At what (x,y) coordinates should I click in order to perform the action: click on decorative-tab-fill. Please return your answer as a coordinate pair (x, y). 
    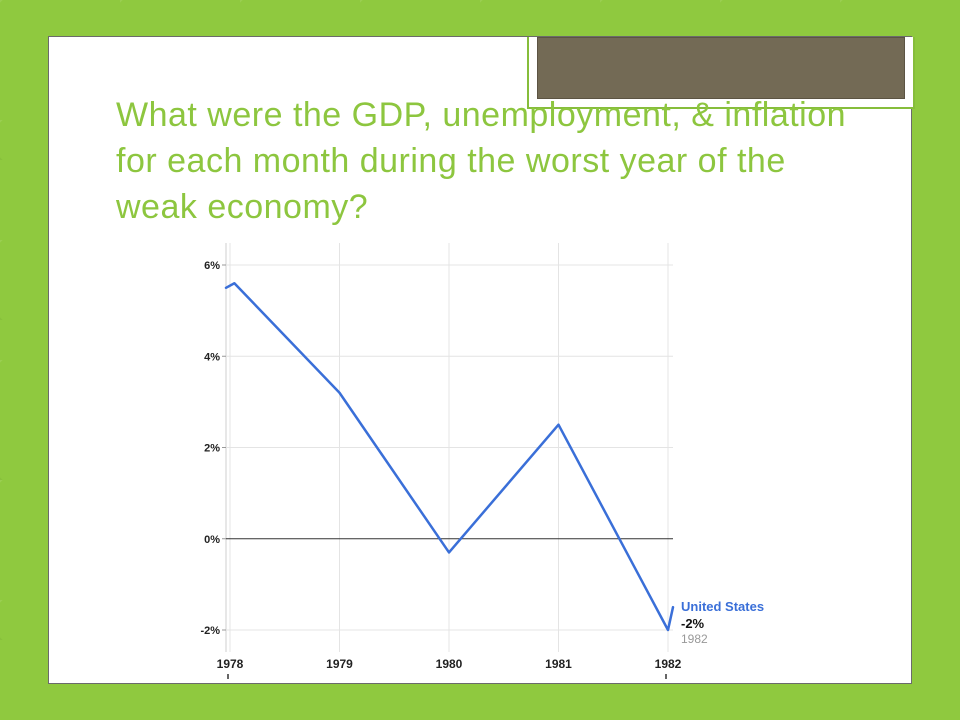
    Looking at the image, I should click on (721, 68).